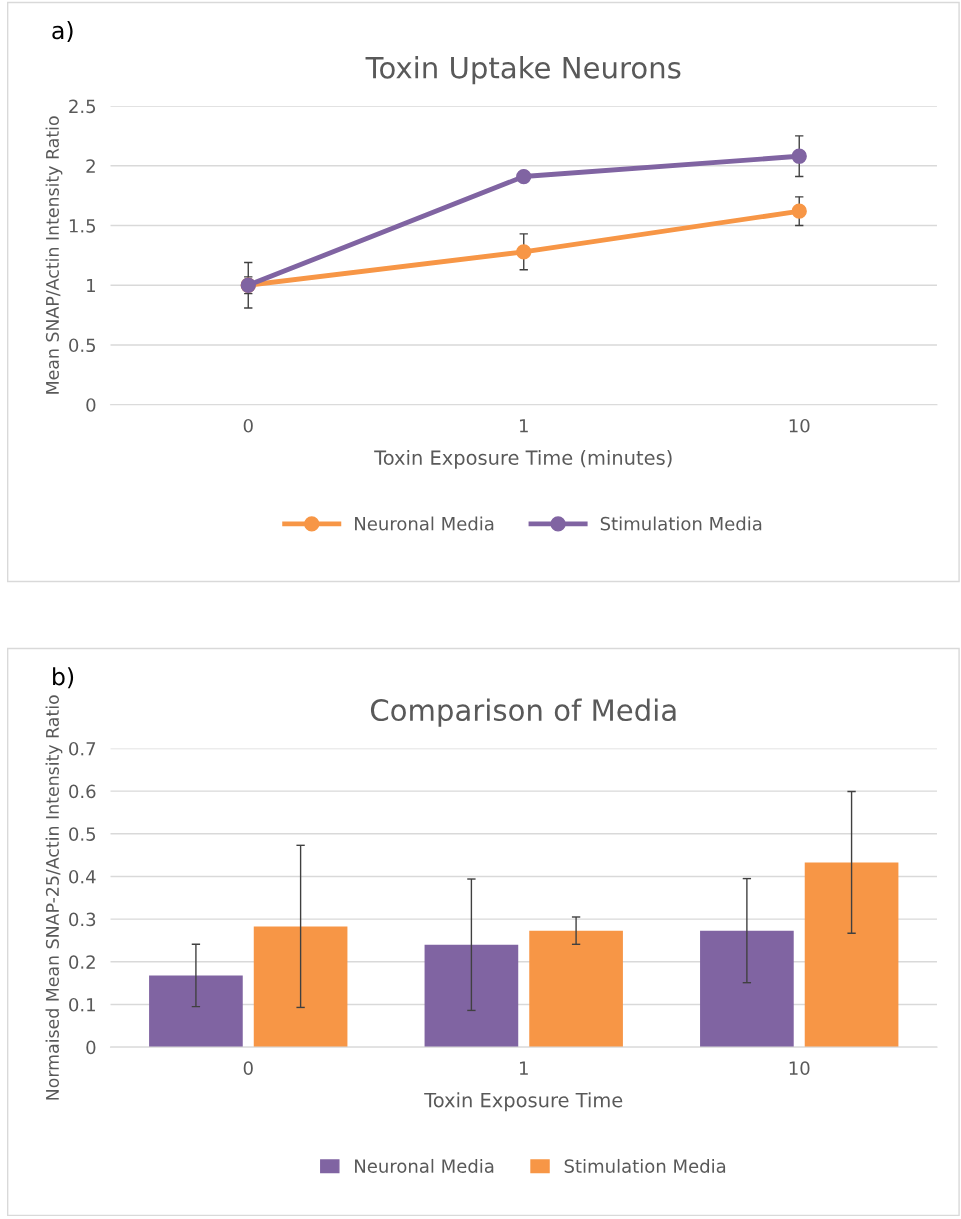  Describe the element at coordinates (62, 32) in the screenshot. I see `text: a)` at that location.